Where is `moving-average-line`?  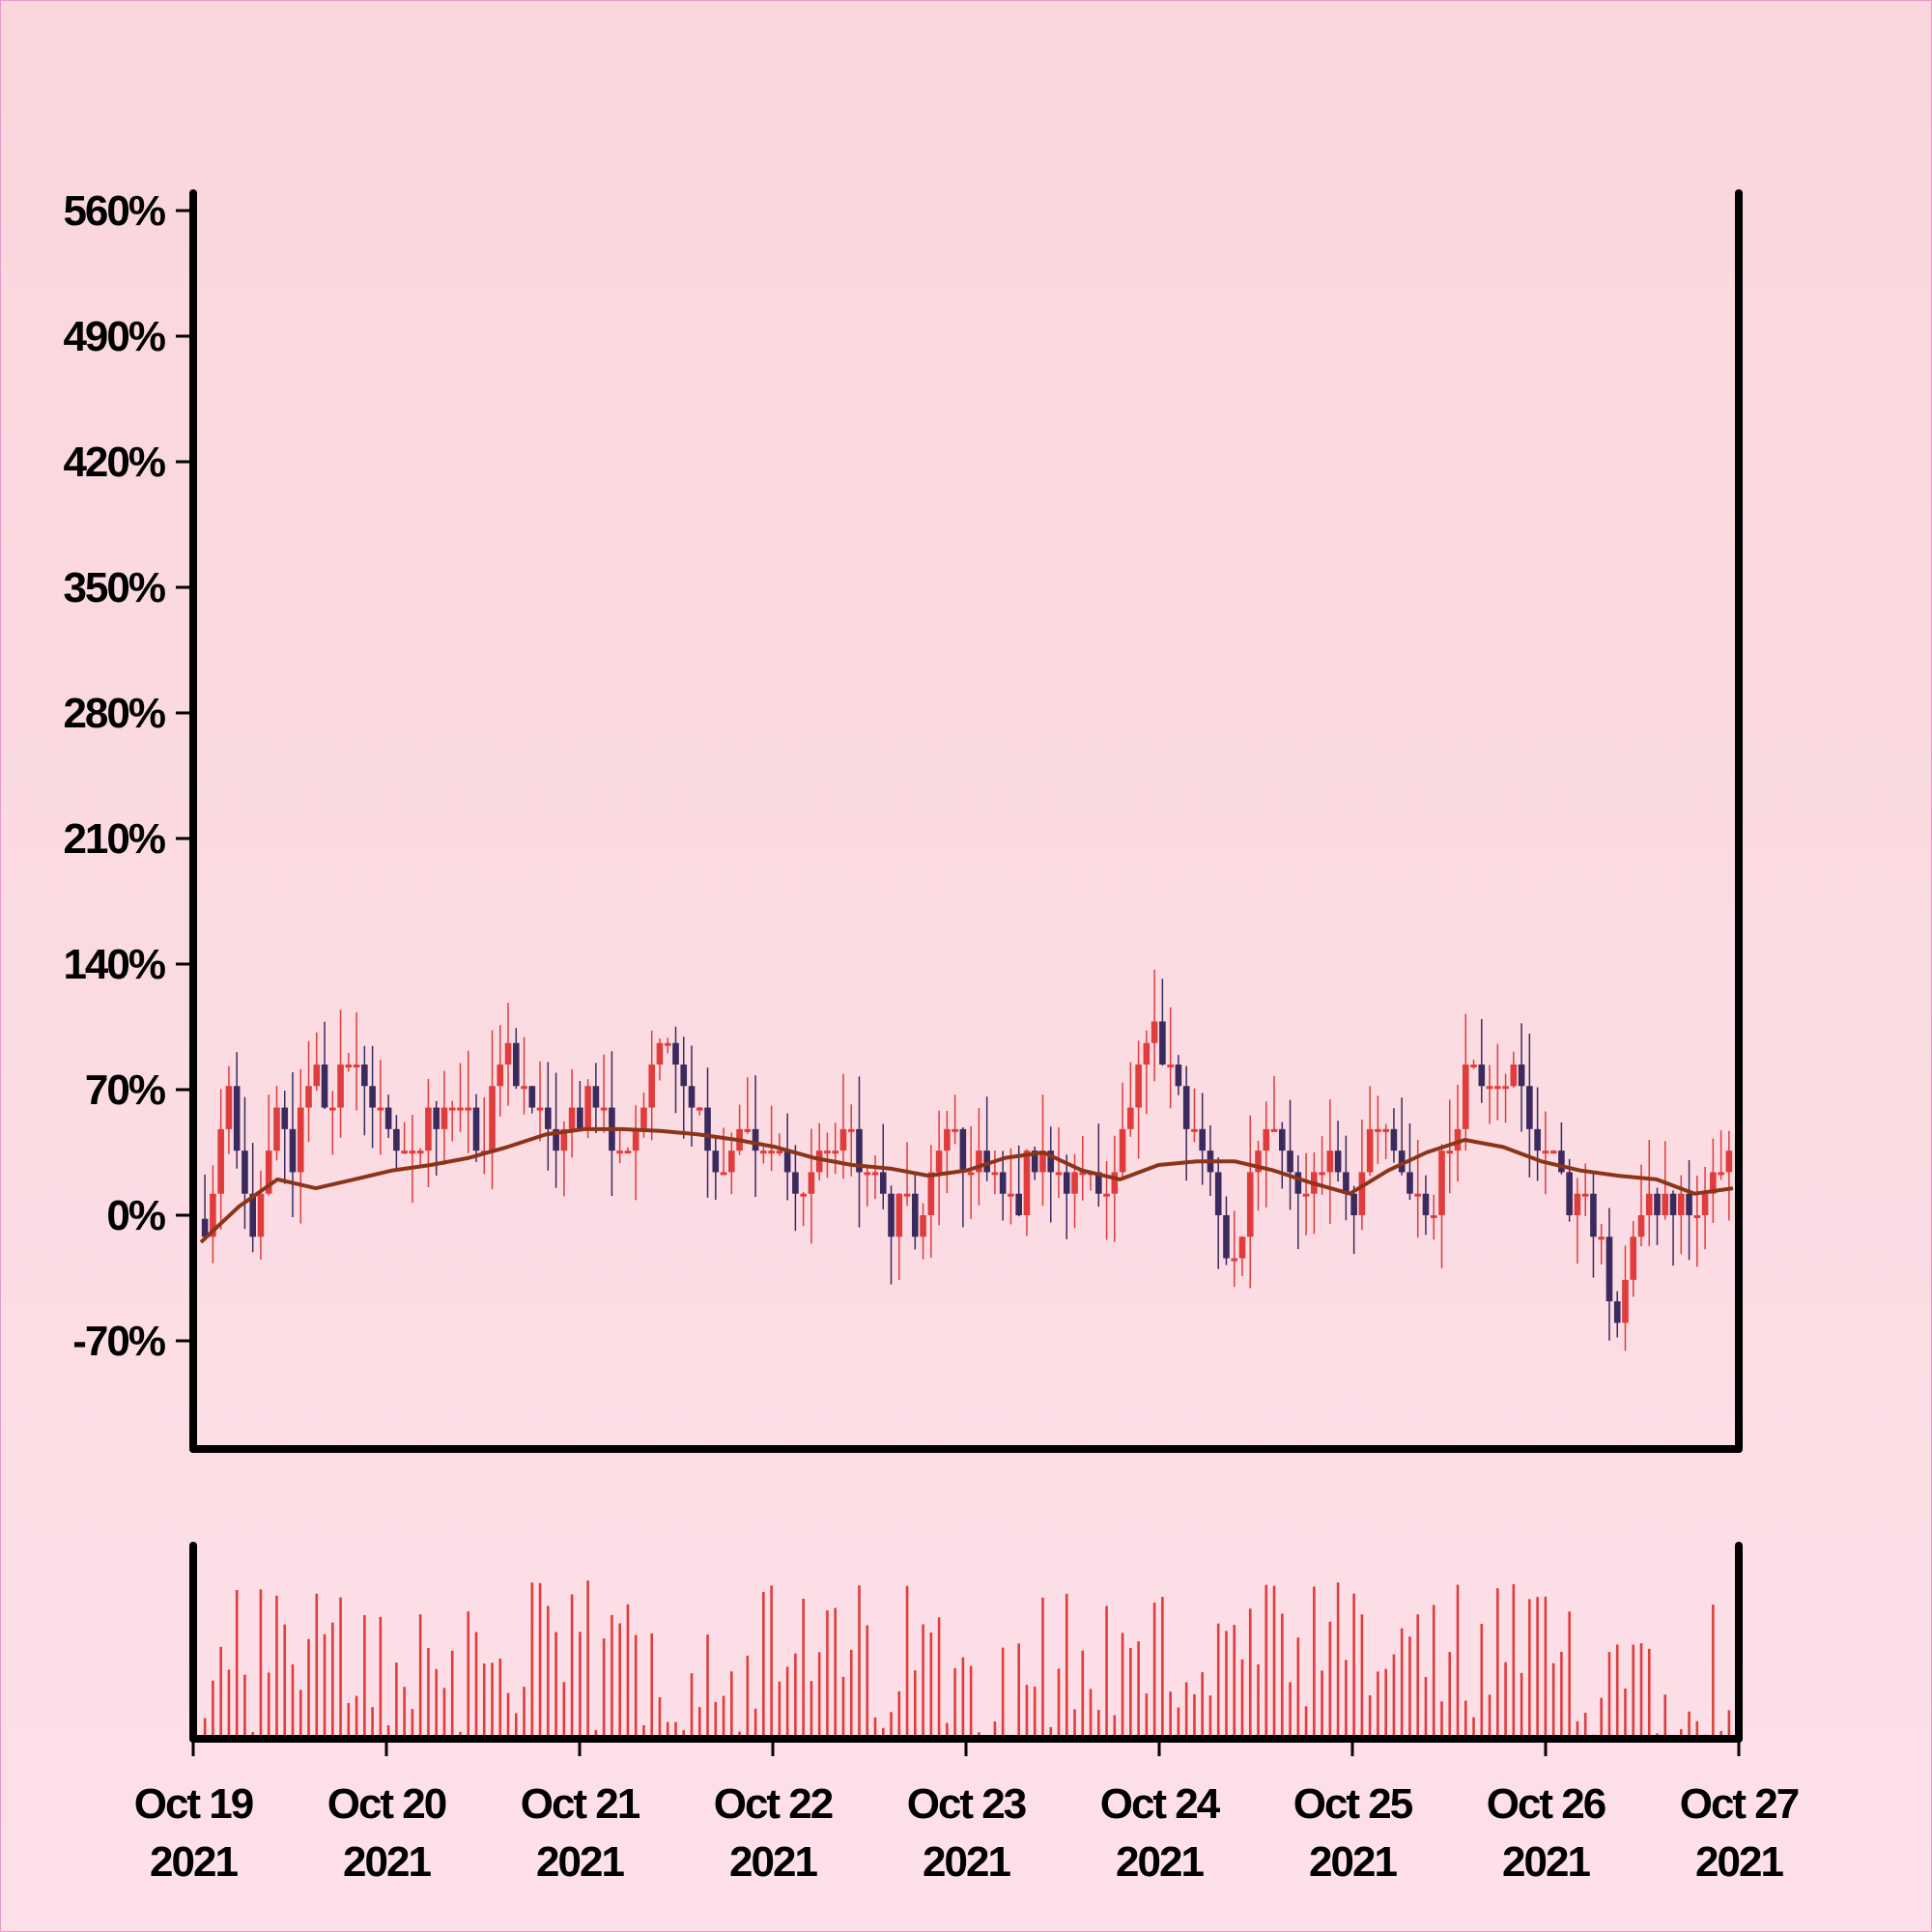 moving-average-line is located at coordinates (966, 1185).